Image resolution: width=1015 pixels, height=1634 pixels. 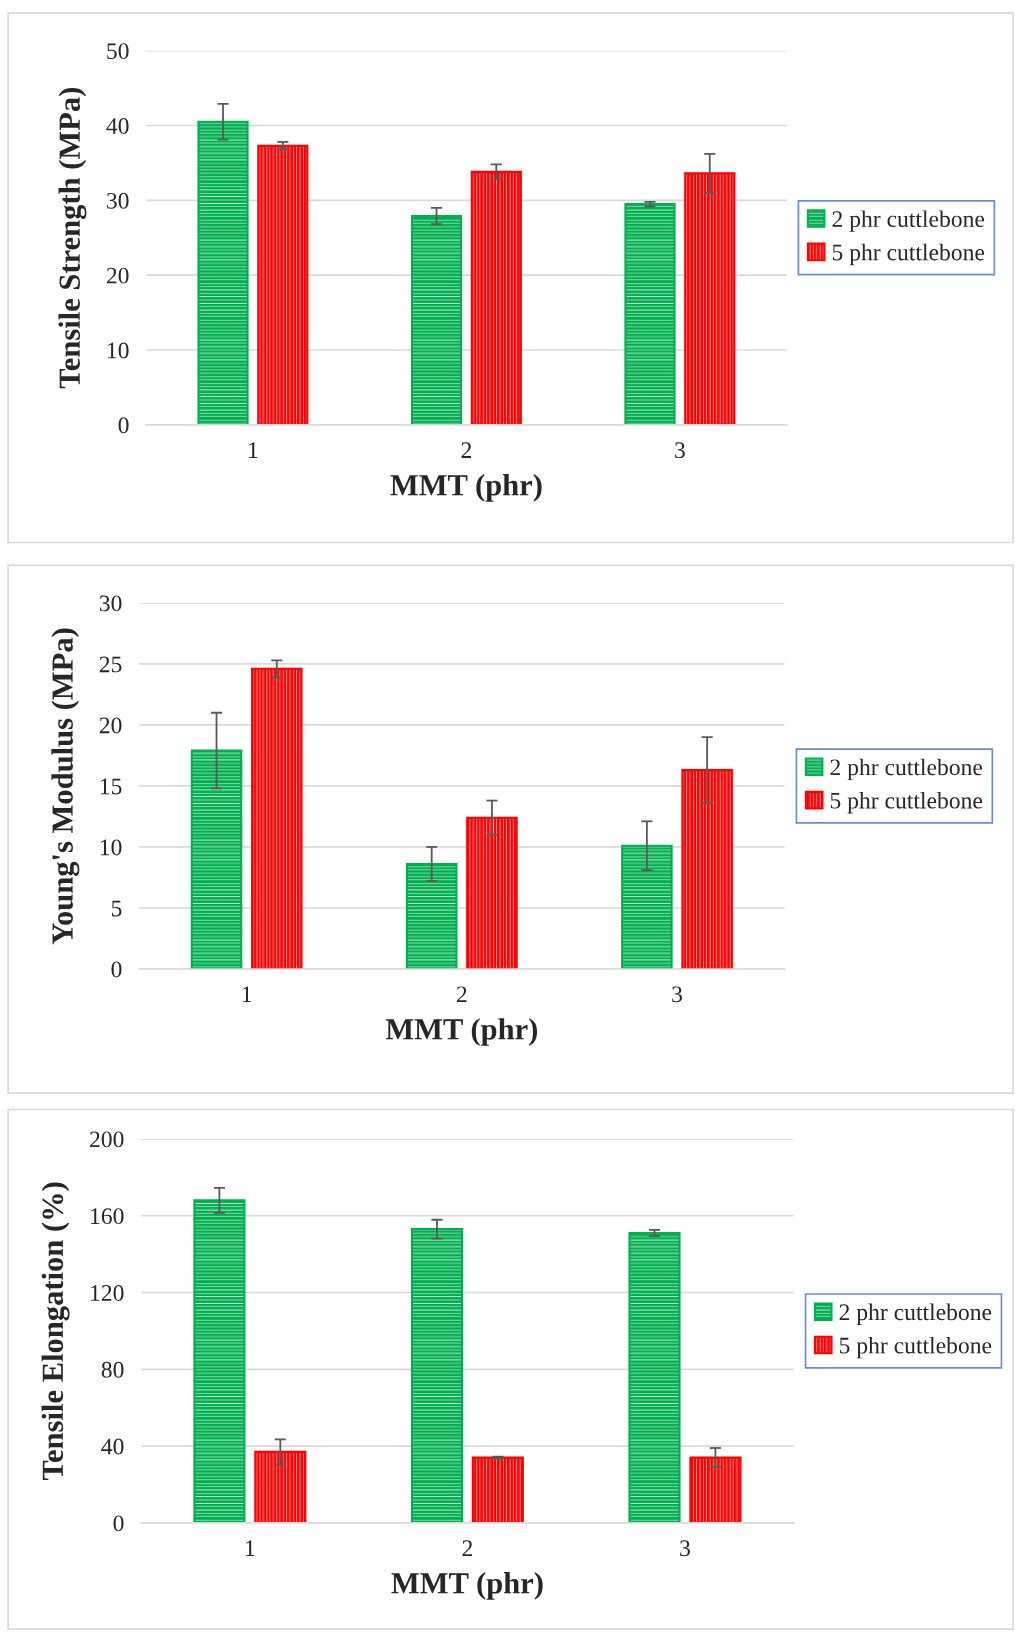 I want to click on y-tick-label: 120, so click(x=107, y=1292).